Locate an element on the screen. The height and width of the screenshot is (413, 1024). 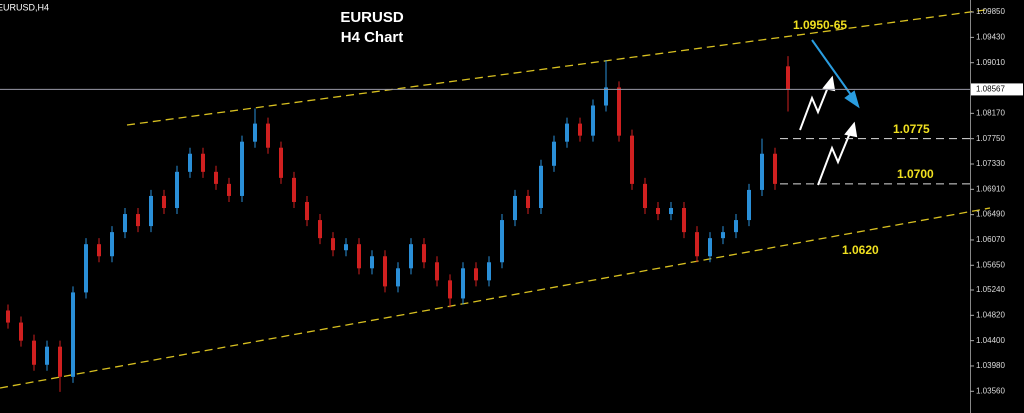
current-price-box is located at coordinates (997, 89).